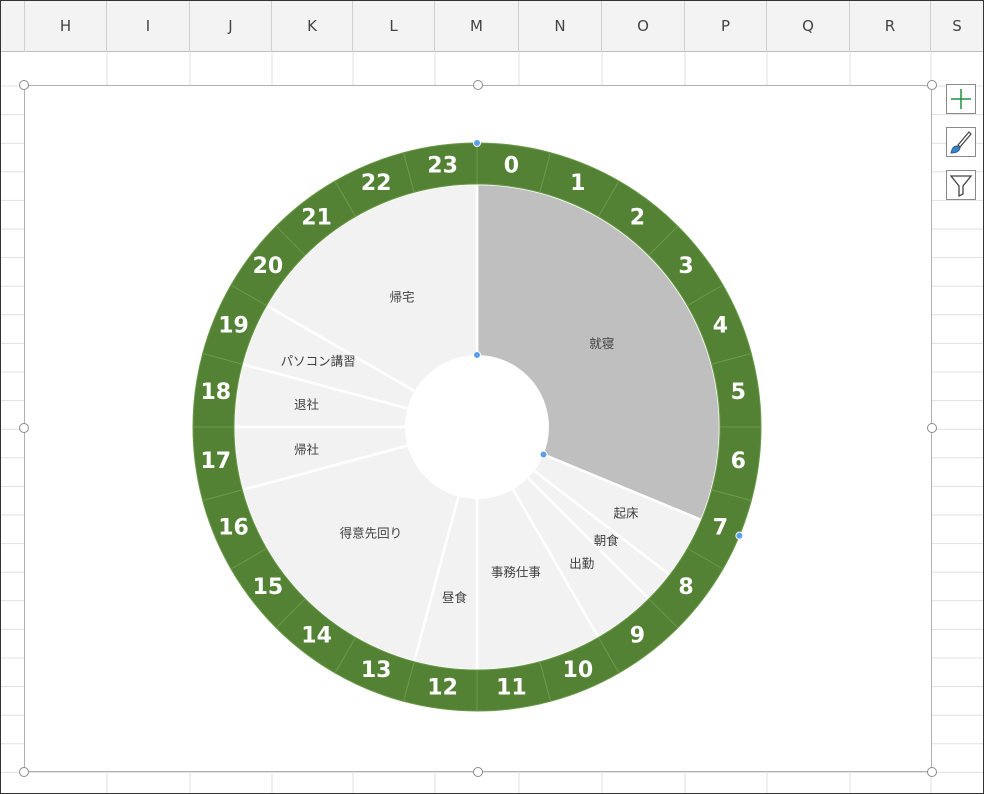  Describe the element at coordinates (24, 772) in the screenshot. I see `resize-handle-bottom-left` at that location.